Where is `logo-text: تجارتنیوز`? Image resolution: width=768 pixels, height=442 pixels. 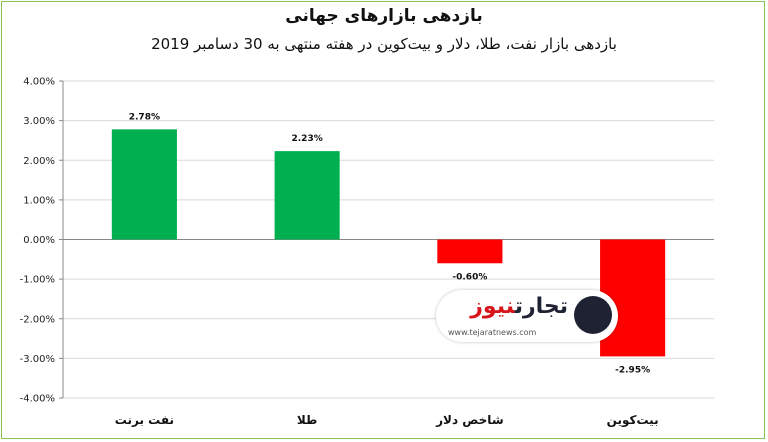
logo-text: تجارتنیوز is located at coordinates (519, 306).